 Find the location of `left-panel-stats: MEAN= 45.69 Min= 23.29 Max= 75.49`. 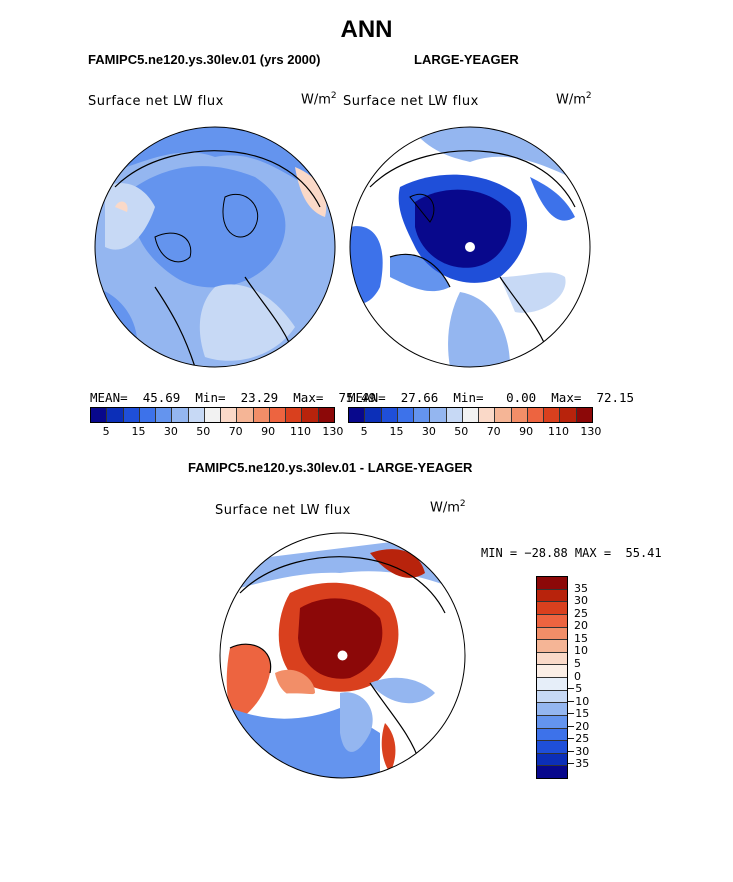

left-panel-stats: MEAN= 45.69 Min= 23.29 Max= 75.49 is located at coordinates (233, 397).